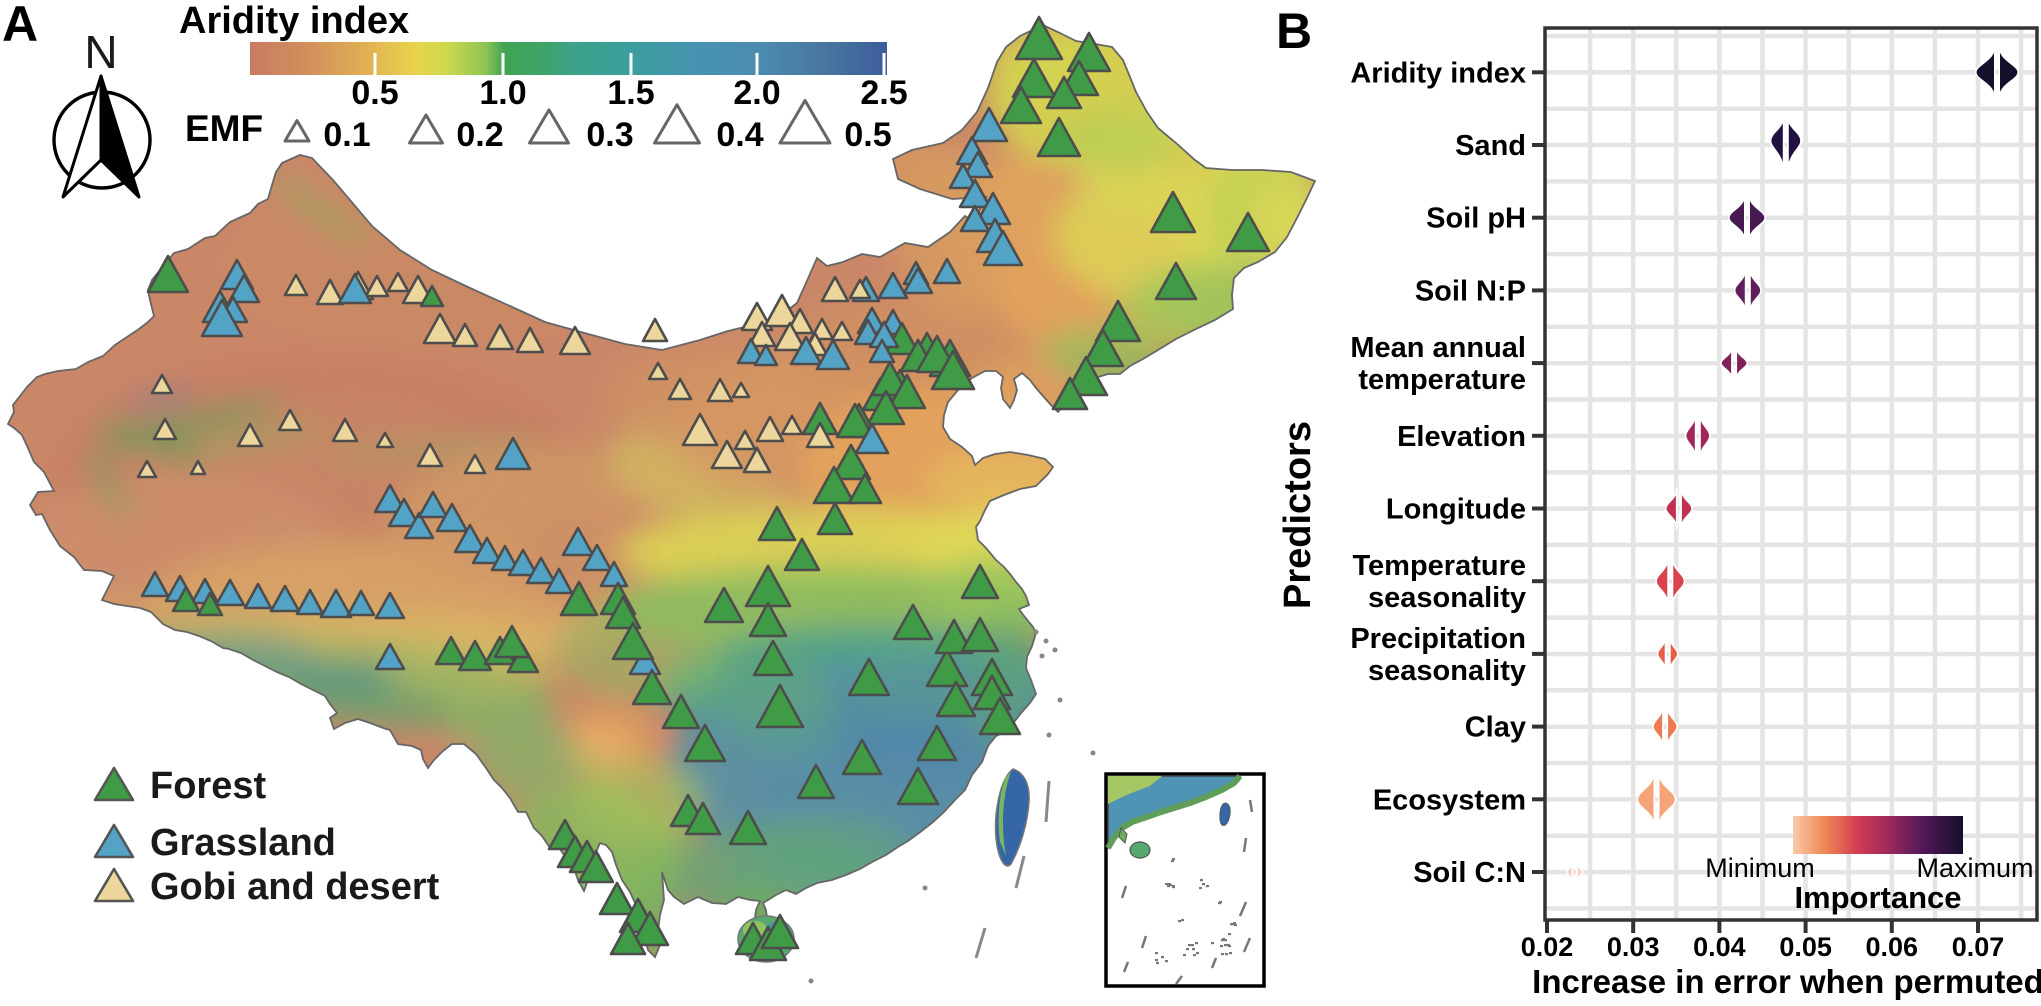  What do you see at coordinates (756, 93) in the screenshot?
I see `svg-text: 2.0` at bounding box center [756, 93].